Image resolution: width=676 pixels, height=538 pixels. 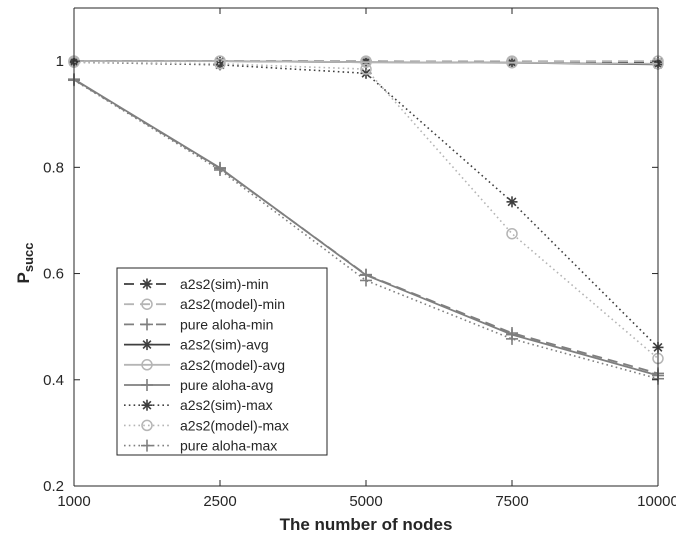 I want to click on legend-item-pure-aloha-max: pure aloha-max, so click(x=200, y=446).